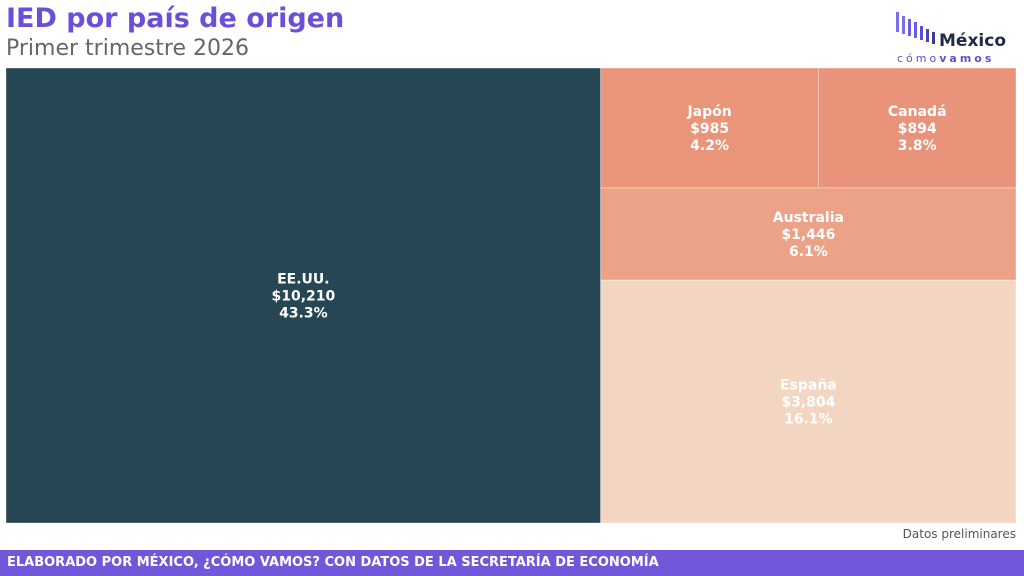 This screenshot has width=1024, height=576. I want to click on mexico-como-vamos-logo: México cómovamos, so click(955, 38).